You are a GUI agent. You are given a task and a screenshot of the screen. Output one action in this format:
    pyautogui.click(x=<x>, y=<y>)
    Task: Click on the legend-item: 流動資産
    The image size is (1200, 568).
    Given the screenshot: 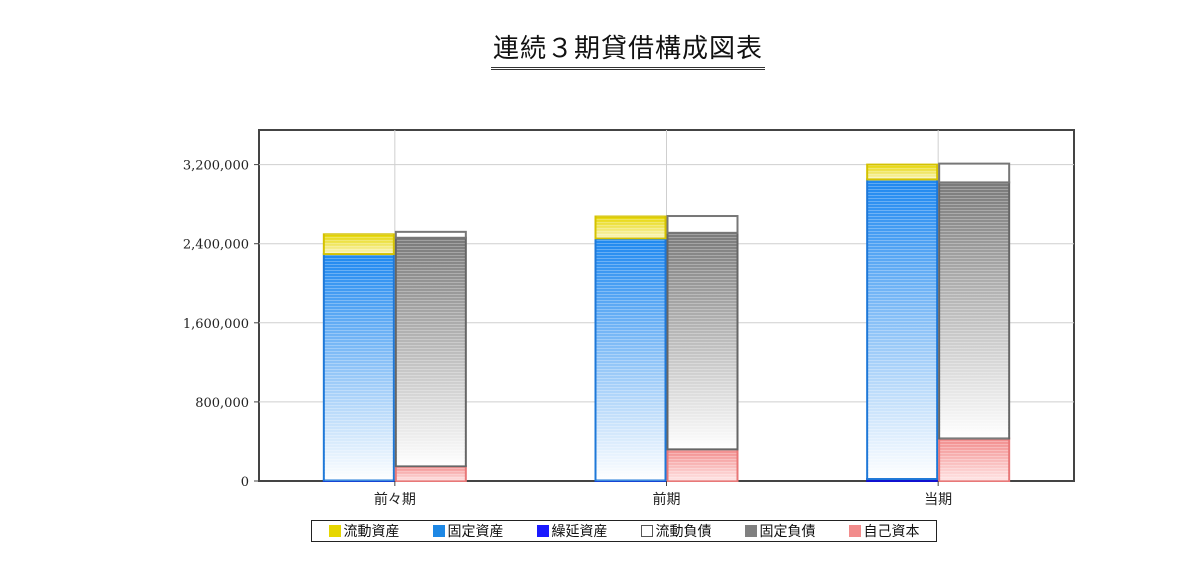 What is the action you would take?
    pyautogui.click(x=364, y=531)
    